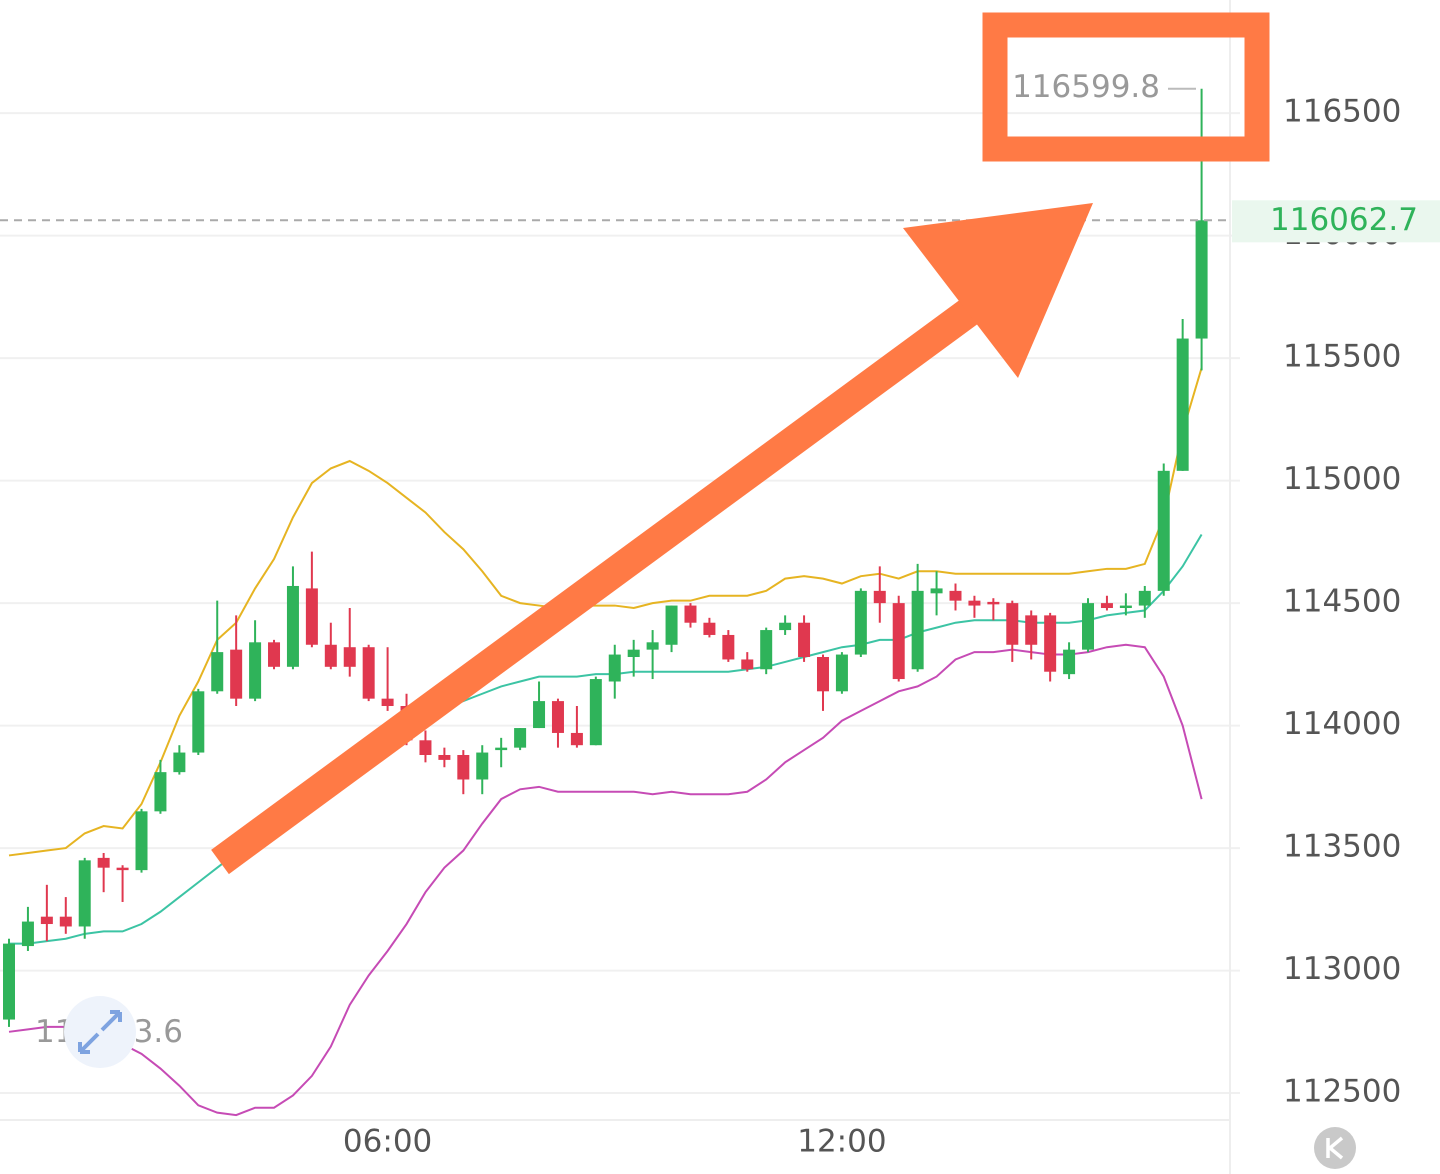 This screenshot has width=1440, height=1174. Describe the element at coordinates (1086, 87) in the screenshot. I see `high-marker-label: 116599.8` at that location.